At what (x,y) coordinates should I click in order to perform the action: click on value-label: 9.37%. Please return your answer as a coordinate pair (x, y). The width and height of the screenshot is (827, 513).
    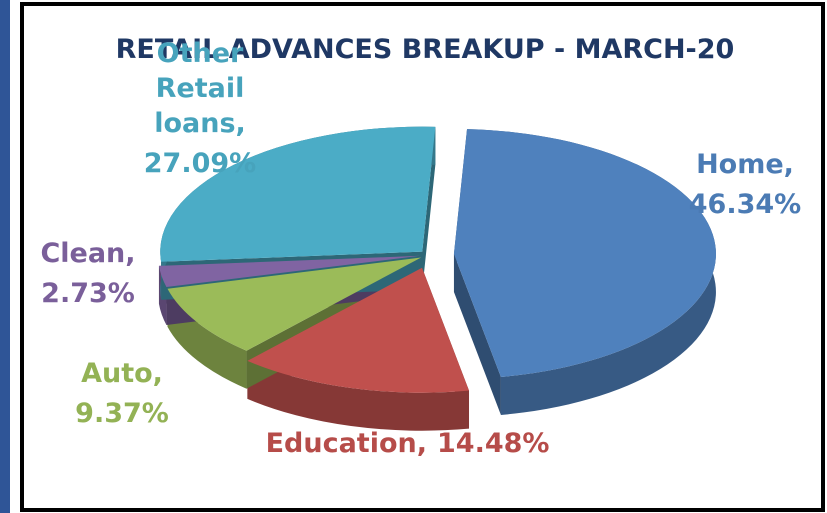
    Looking at the image, I should click on (122, 413).